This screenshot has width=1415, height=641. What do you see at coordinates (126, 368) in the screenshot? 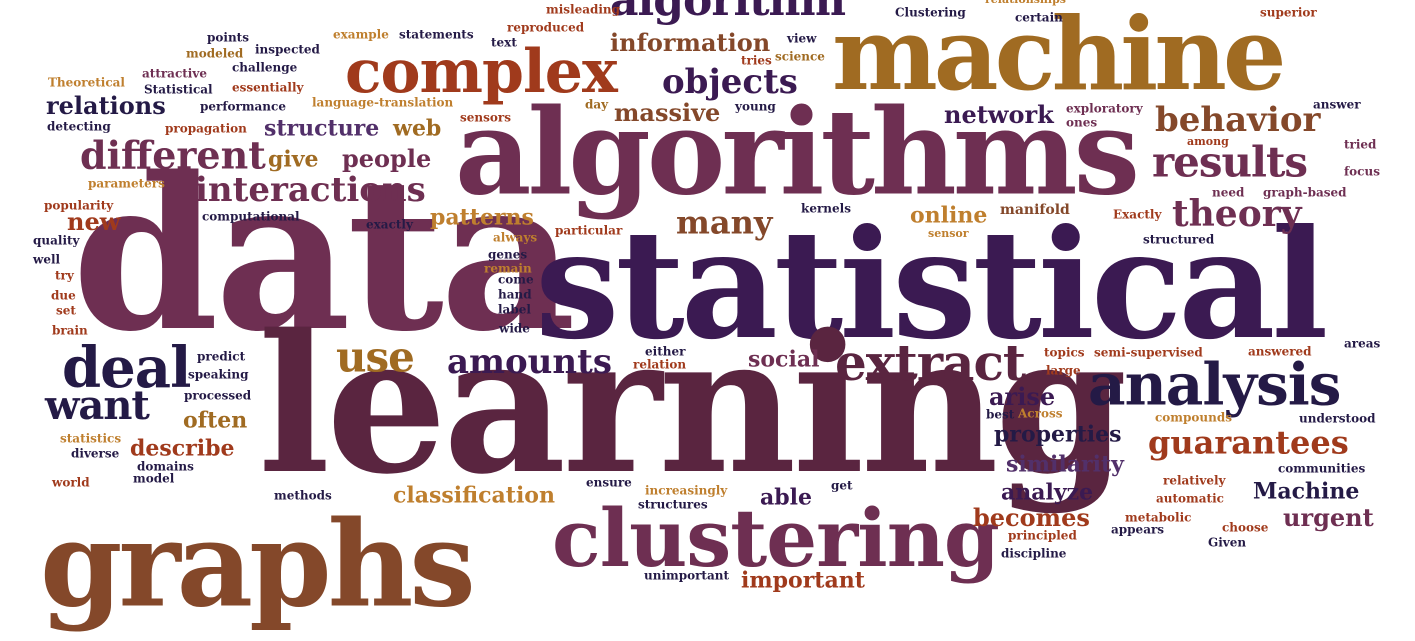
I see `word-deal: deal` at bounding box center [126, 368].